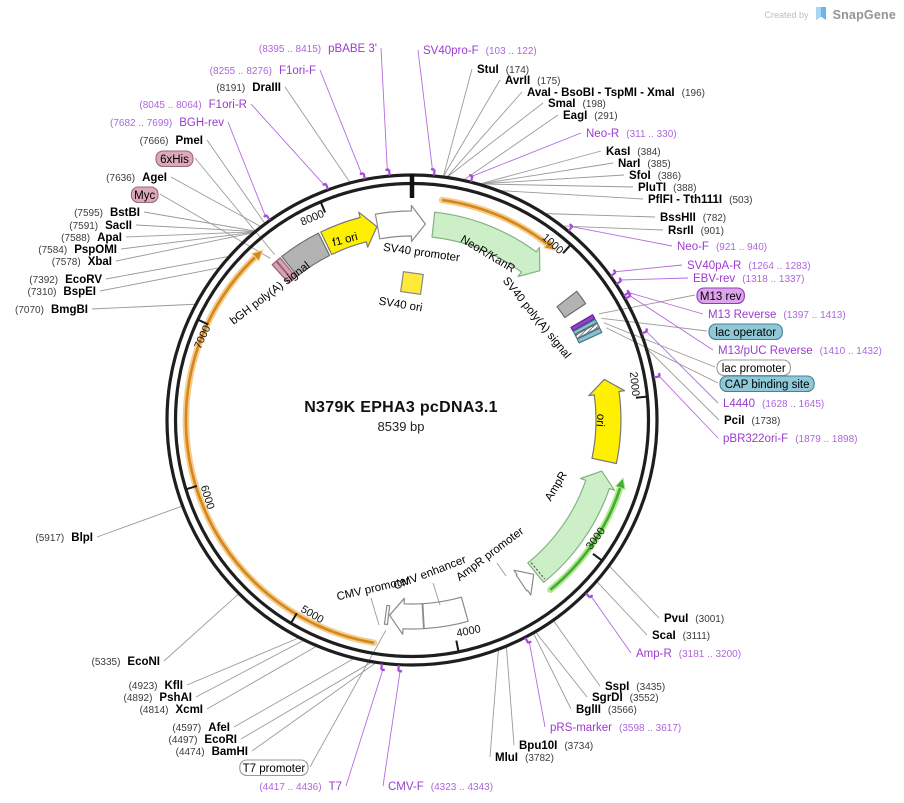  What do you see at coordinates (156, 686) in the screenshot?
I see `enzyme-label-kfli: (4923) KflI` at bounding box center [156, 686].